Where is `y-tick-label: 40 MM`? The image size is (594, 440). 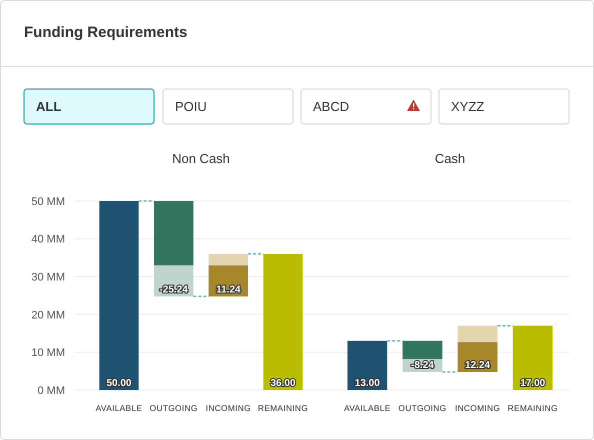
y-tick-label: 40 MM is located at coordinates (48, 240).